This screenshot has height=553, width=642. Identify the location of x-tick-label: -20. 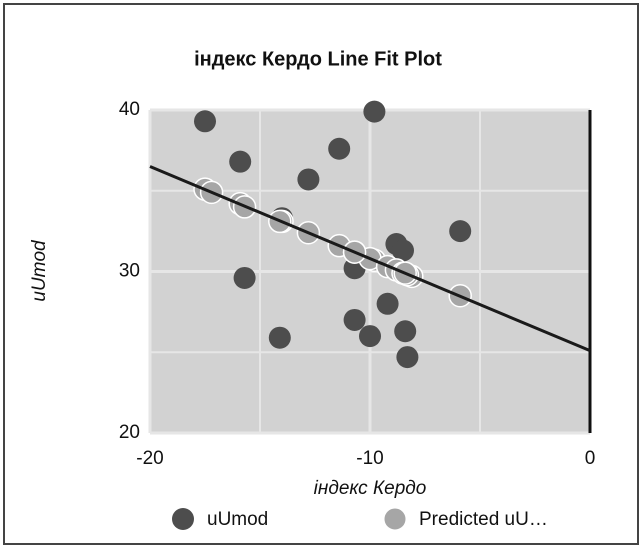
(149, 458).